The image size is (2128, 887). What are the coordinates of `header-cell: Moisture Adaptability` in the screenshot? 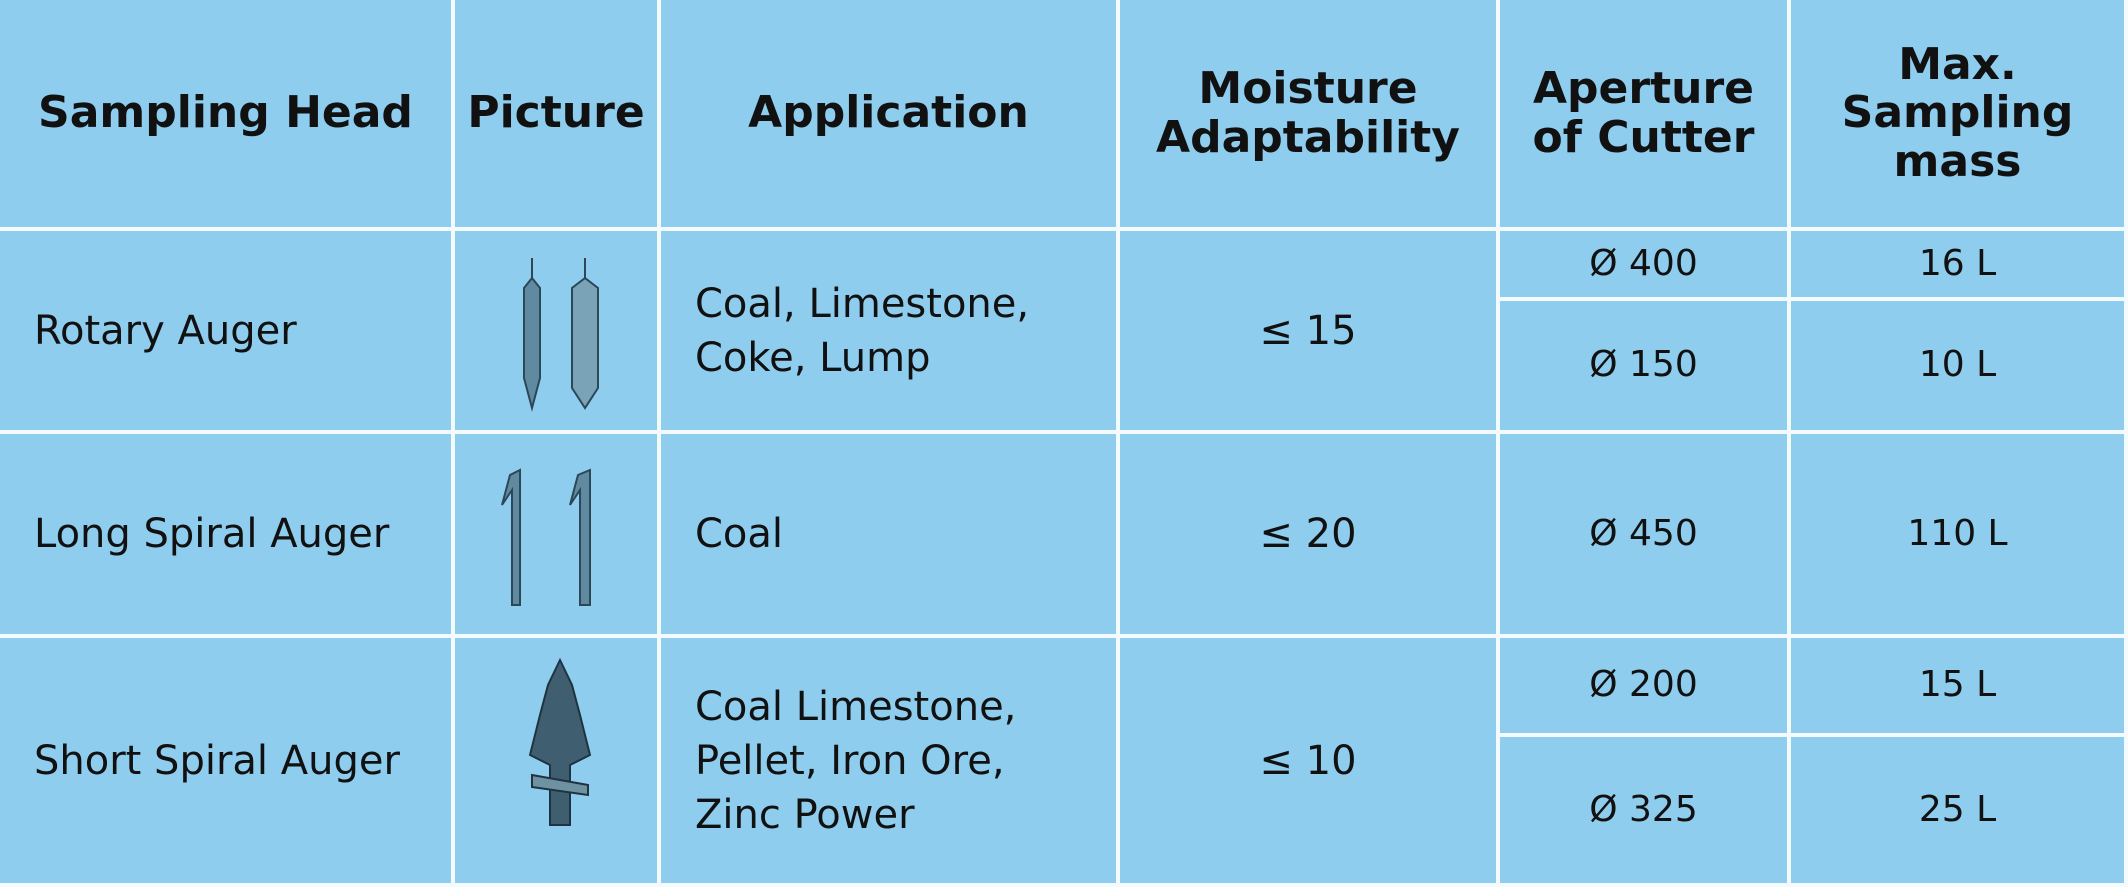 It's located at (1310, 115).